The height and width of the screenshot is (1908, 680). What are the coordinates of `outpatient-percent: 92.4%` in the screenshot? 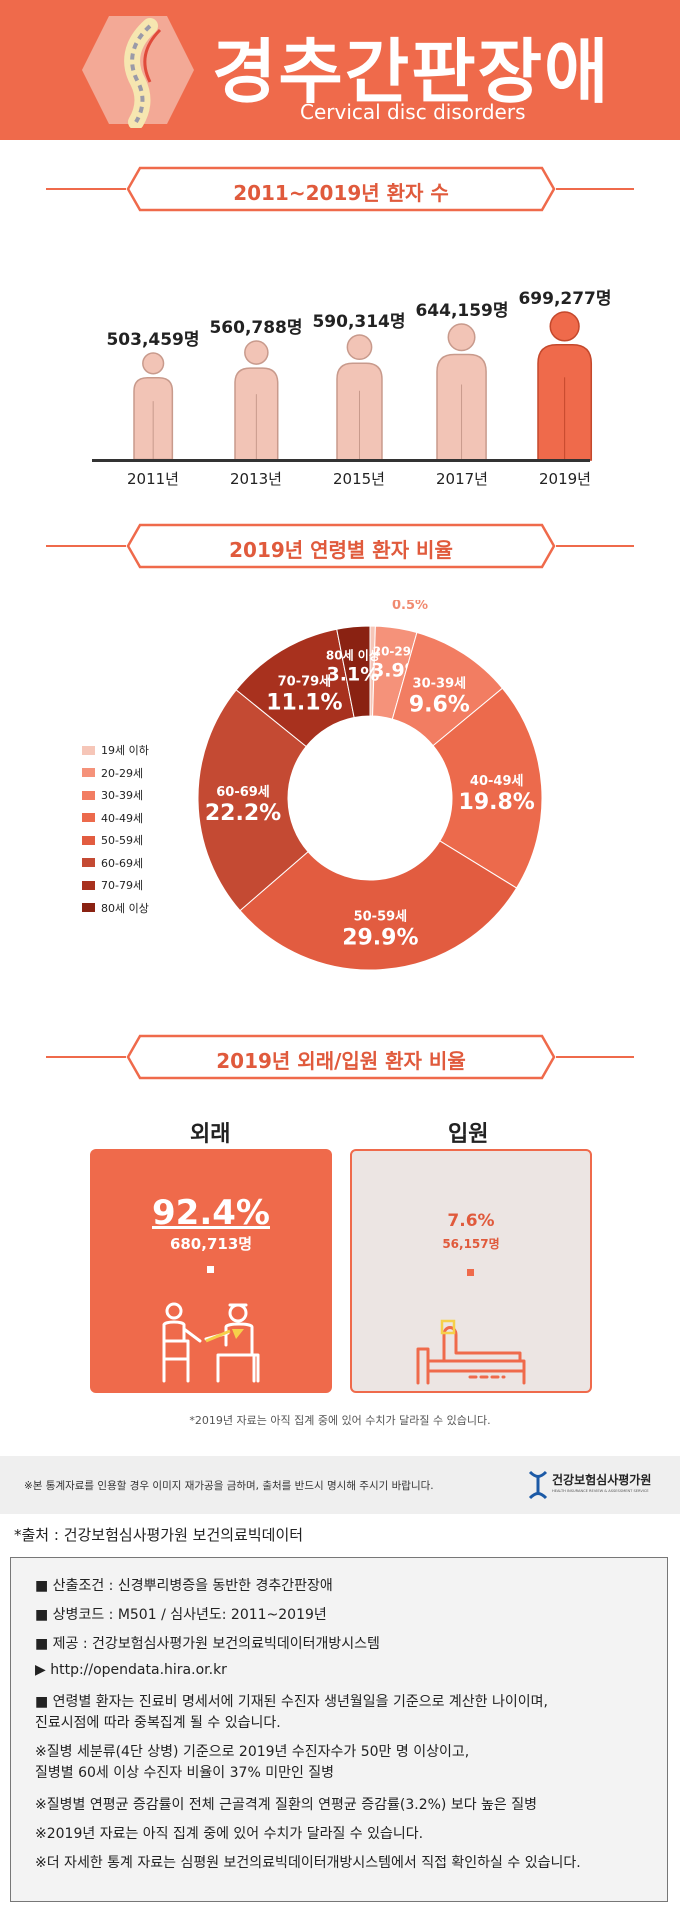 It's located at (211, 1213).